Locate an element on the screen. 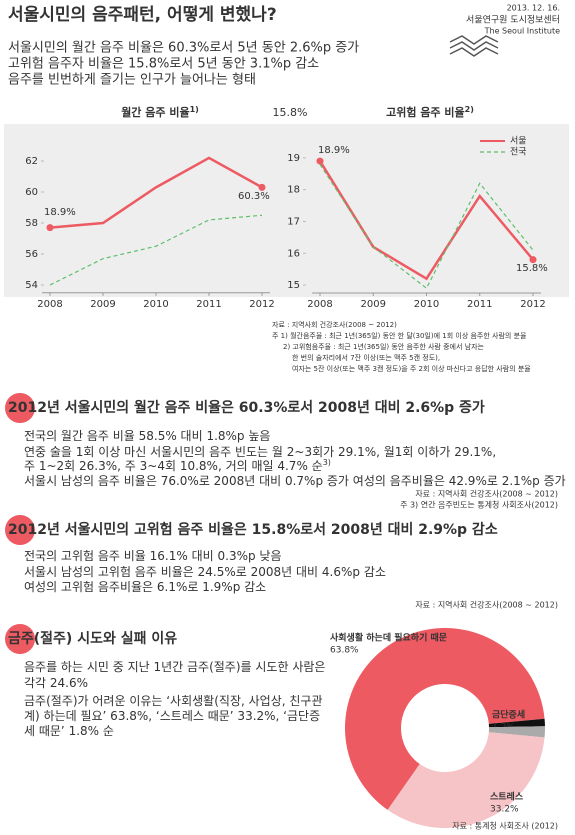  section-text-line: 계) 하는데 필요’ 63.8%, ‘스트레스 때문’ 33.2%, ‘금단증 is located at coordinates (172, 716).